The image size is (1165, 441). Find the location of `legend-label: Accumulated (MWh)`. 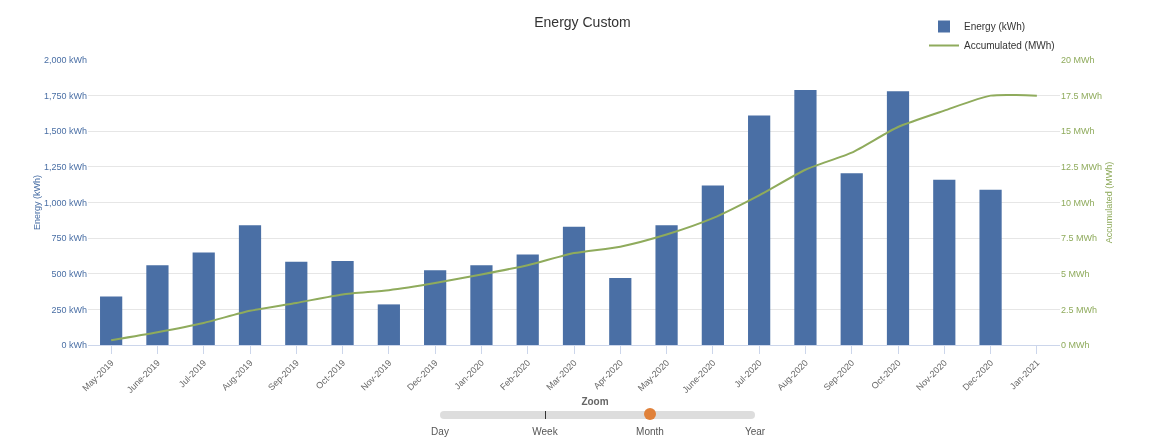

legend-label: Accumulated (MWh) is located at coordinates (1009, 46).